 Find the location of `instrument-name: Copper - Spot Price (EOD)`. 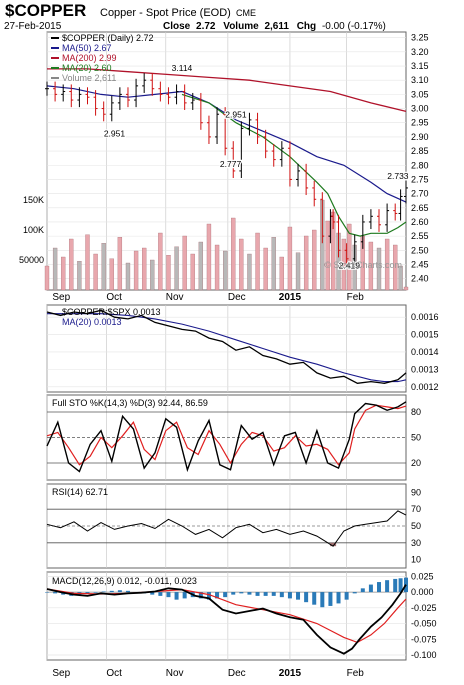

instrument-name: Copper - Spot Price (EOD) is located at coordinates (165, 13).